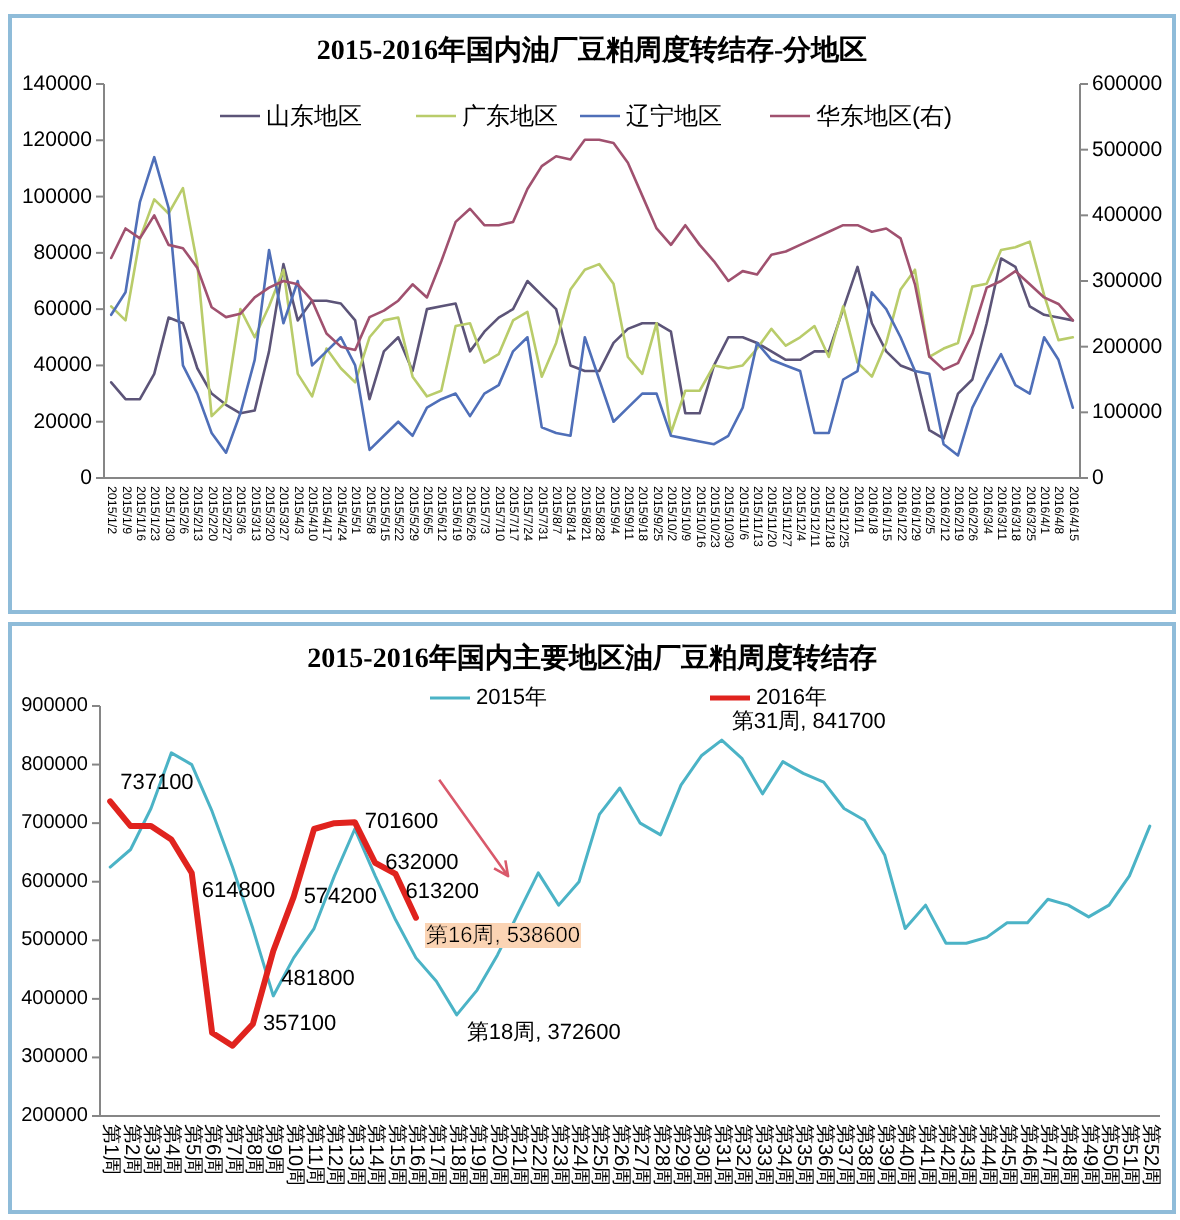  Describe the element at coordinates (1027, 1155) in the screenshot. I see `x-tick-label: 第46周` at that location.